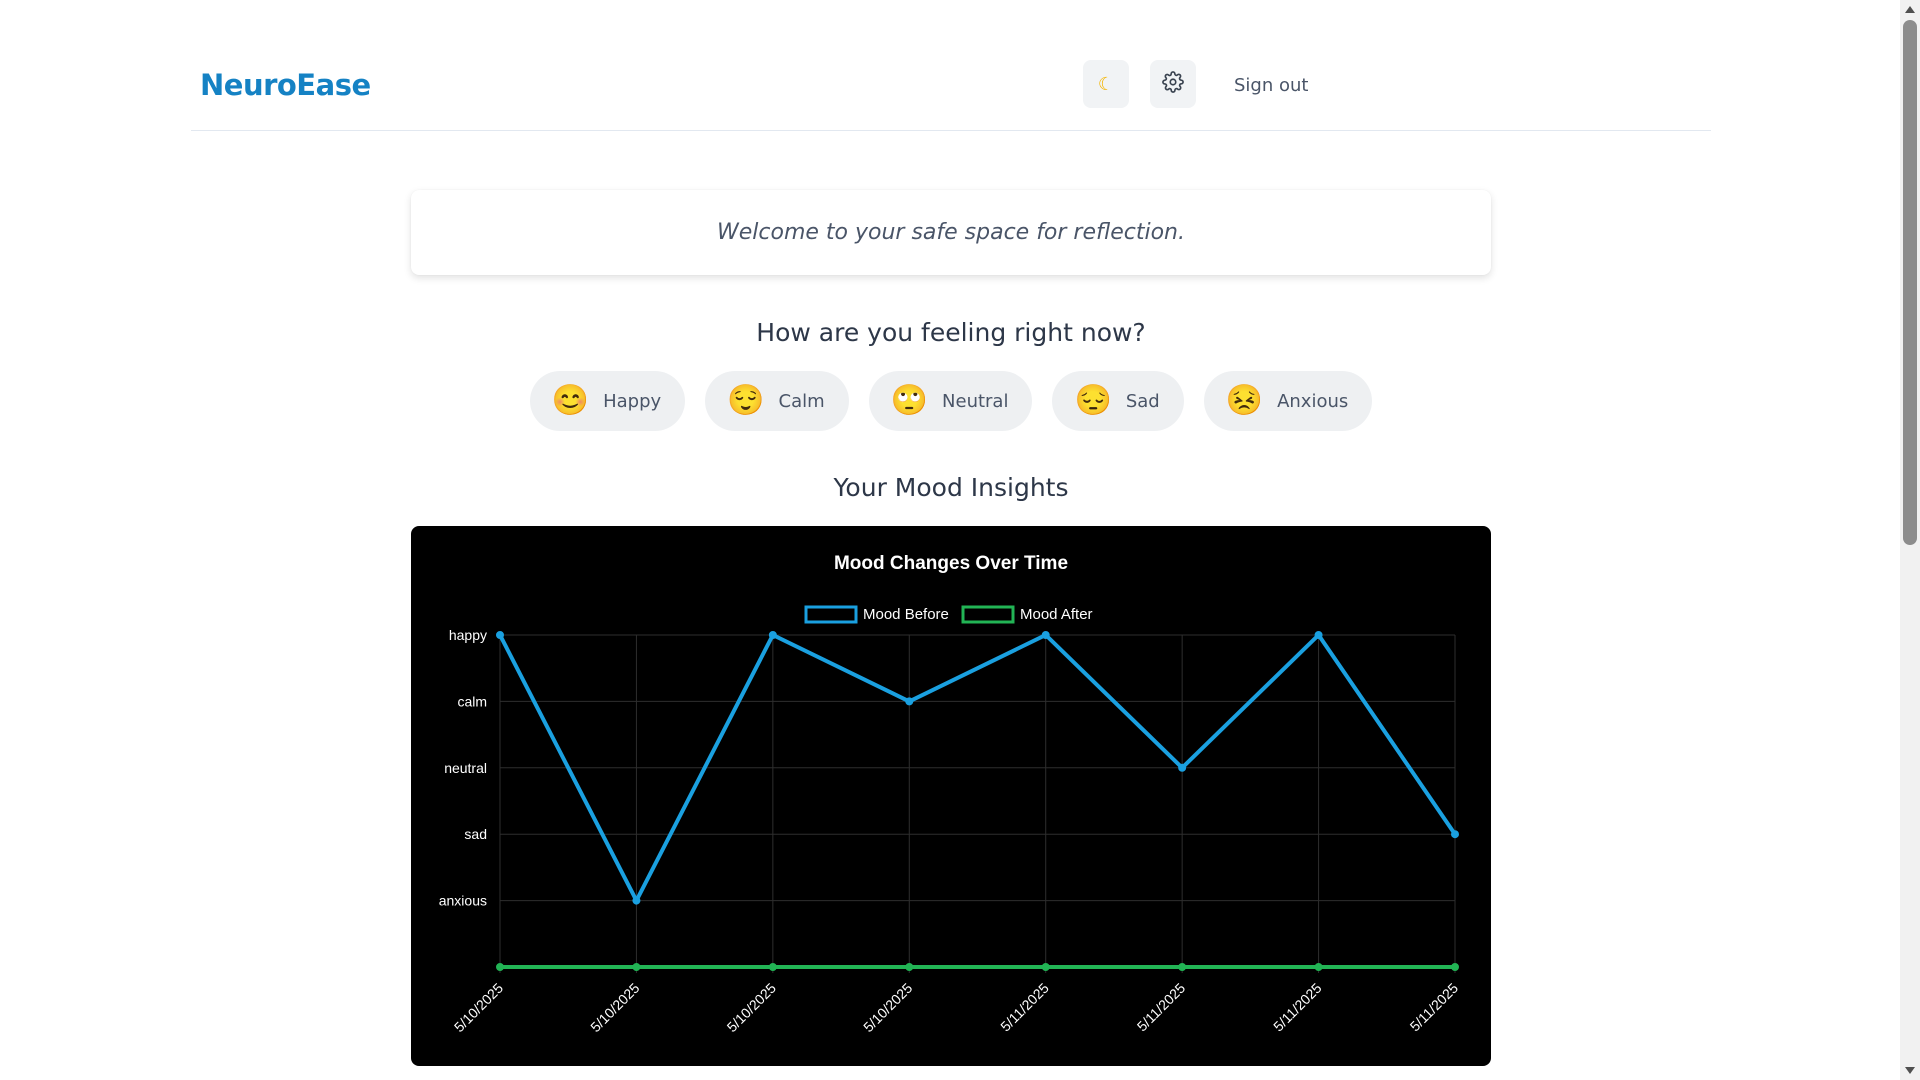  Describe the element at coordinates (1056, 614) in the screenshot. I see `legend-label: Mood After` at that location.